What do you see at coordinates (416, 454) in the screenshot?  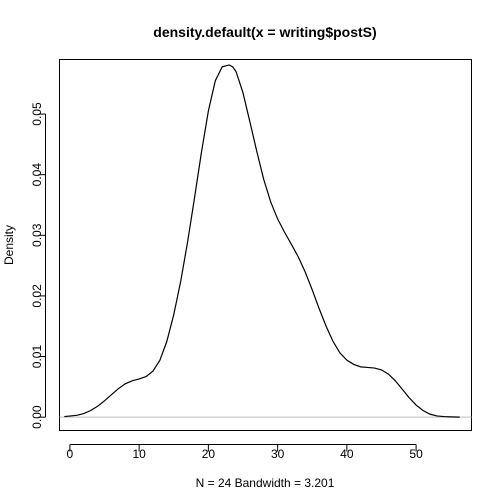 I see `x-tick-label: 50` at bounding box center [416, 454].